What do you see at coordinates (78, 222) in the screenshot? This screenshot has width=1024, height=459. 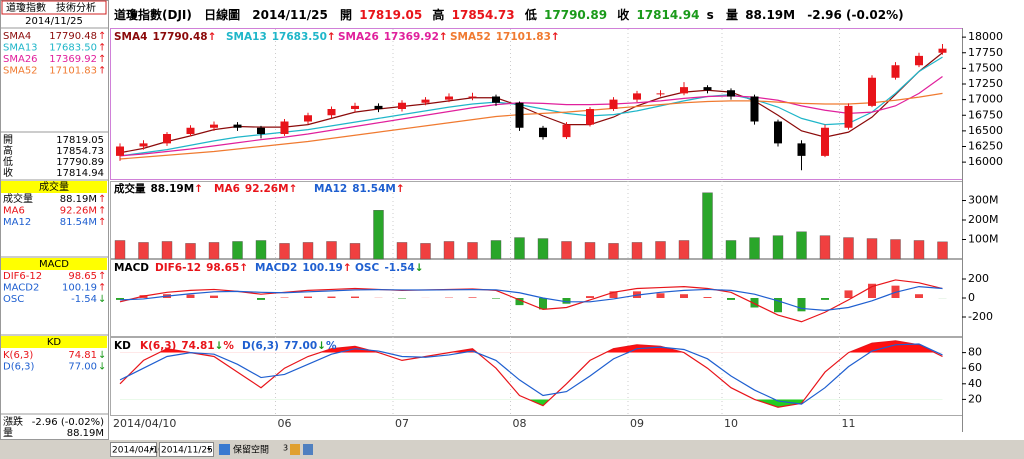 I see `left-value: 81.54M` at bounding box center [78, 222].